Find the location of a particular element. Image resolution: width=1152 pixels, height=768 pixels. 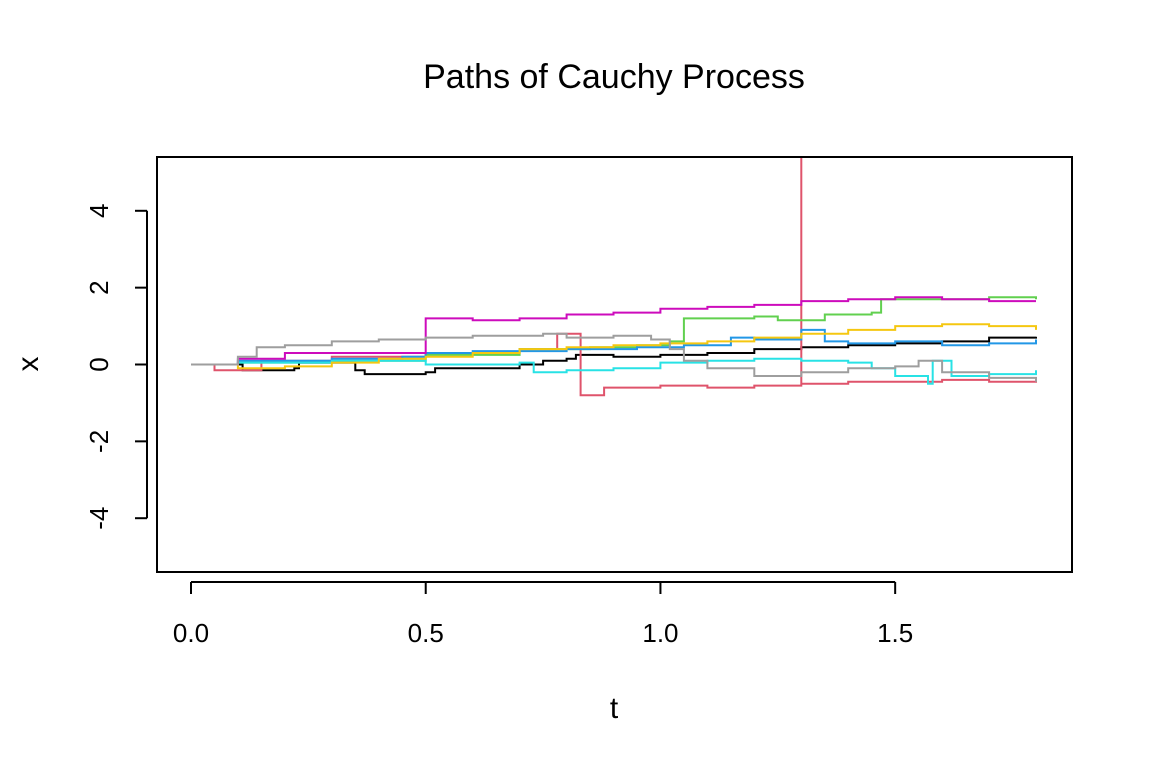

y-tick-label: 0 is located at coordinates (99, 364).